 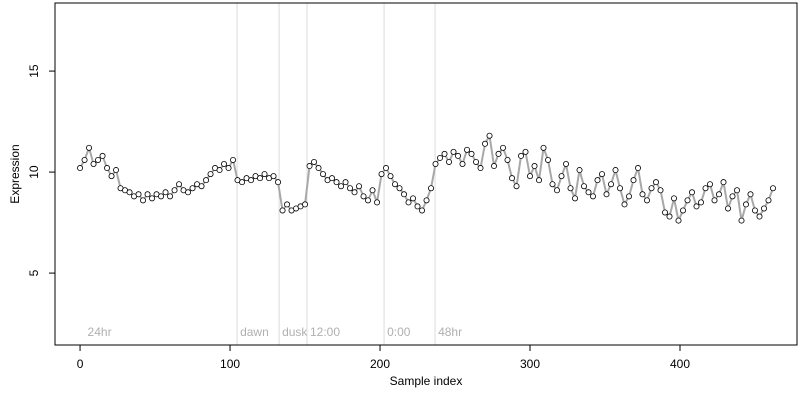 What do you see at coordinates (295, 332) in the screenshot?
I see `annotation-label: dusk` at bounding box center [295, 332].